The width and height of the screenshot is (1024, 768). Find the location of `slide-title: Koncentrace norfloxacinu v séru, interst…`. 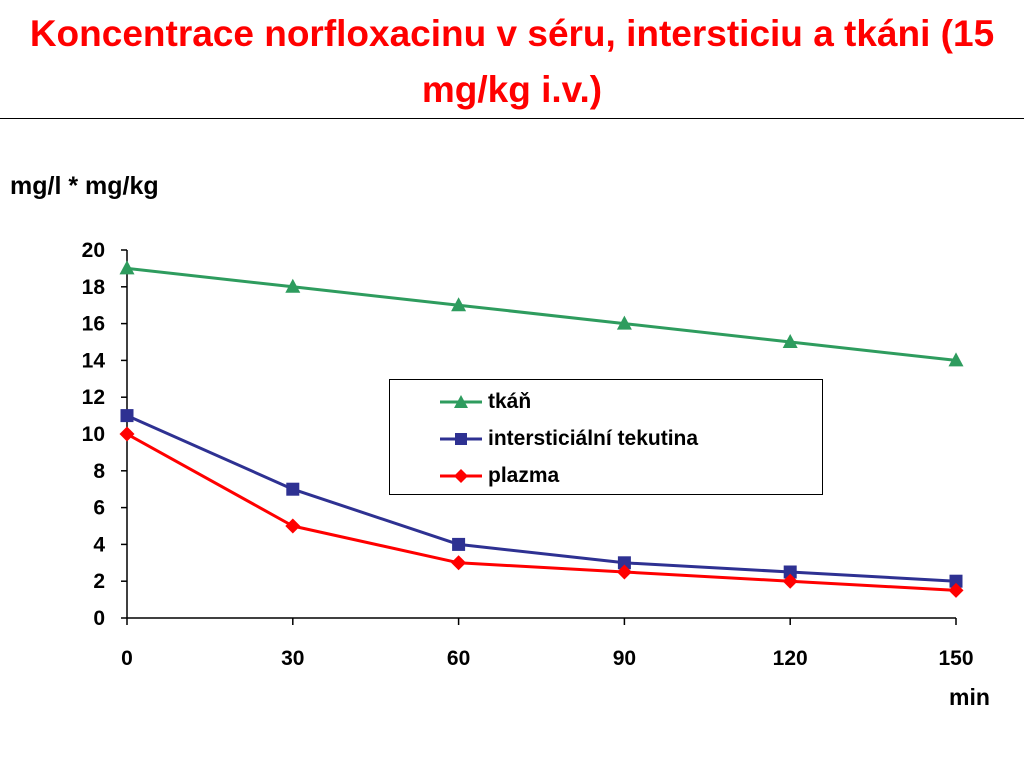

slide-title: Koncentrace norfloxacinu v séru, interst… is located at coordinates (512, 61).